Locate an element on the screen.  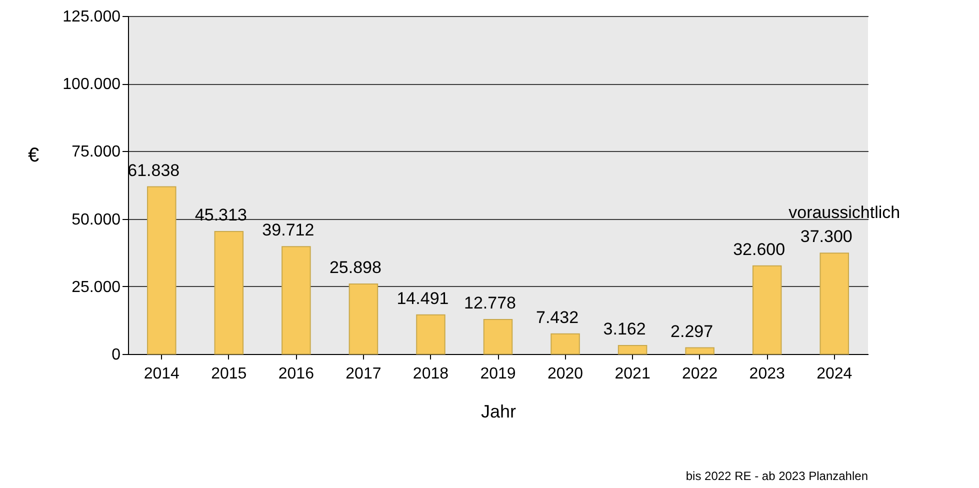
text: bis 2022 RE - ab 2023 Planzahlen is located at coordinates (777, 476).